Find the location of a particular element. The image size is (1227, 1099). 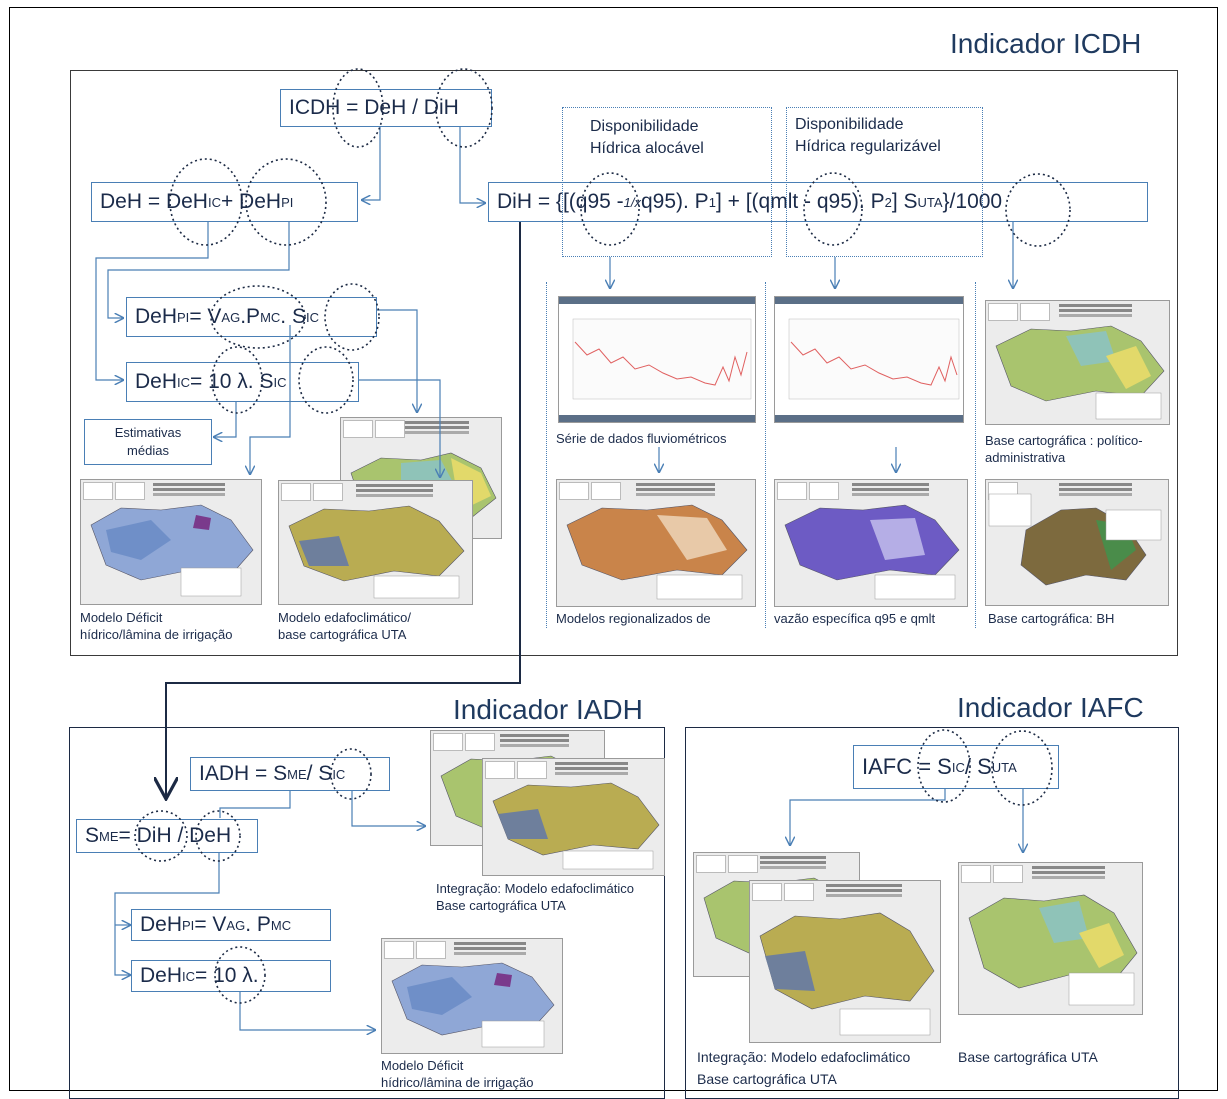

icdh-title: Indicador ICDH is located at coordinates (1046, 43).